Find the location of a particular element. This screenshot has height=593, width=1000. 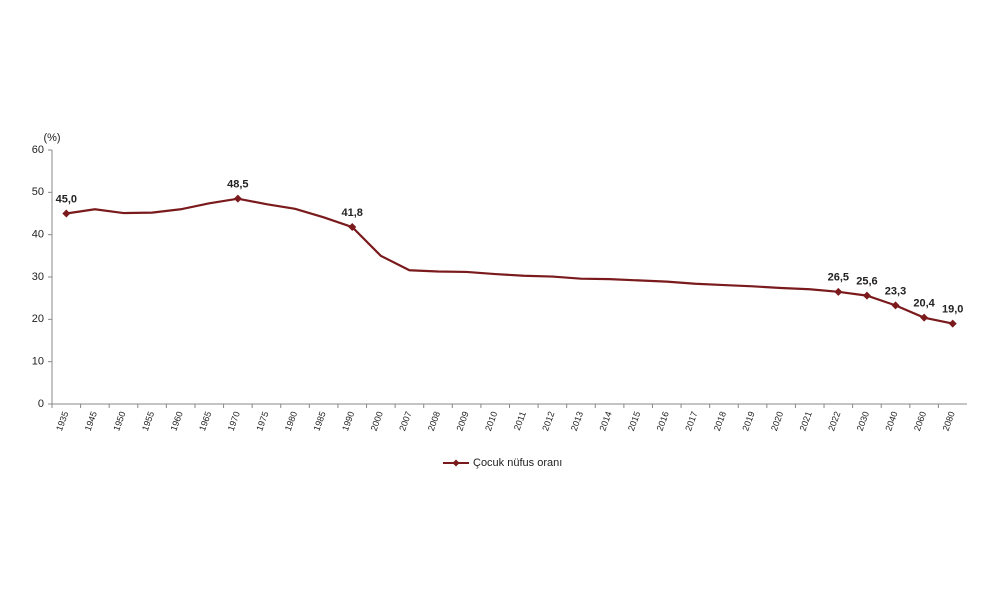

x-tick-label: 2060 is located at coordinates (920, 421).